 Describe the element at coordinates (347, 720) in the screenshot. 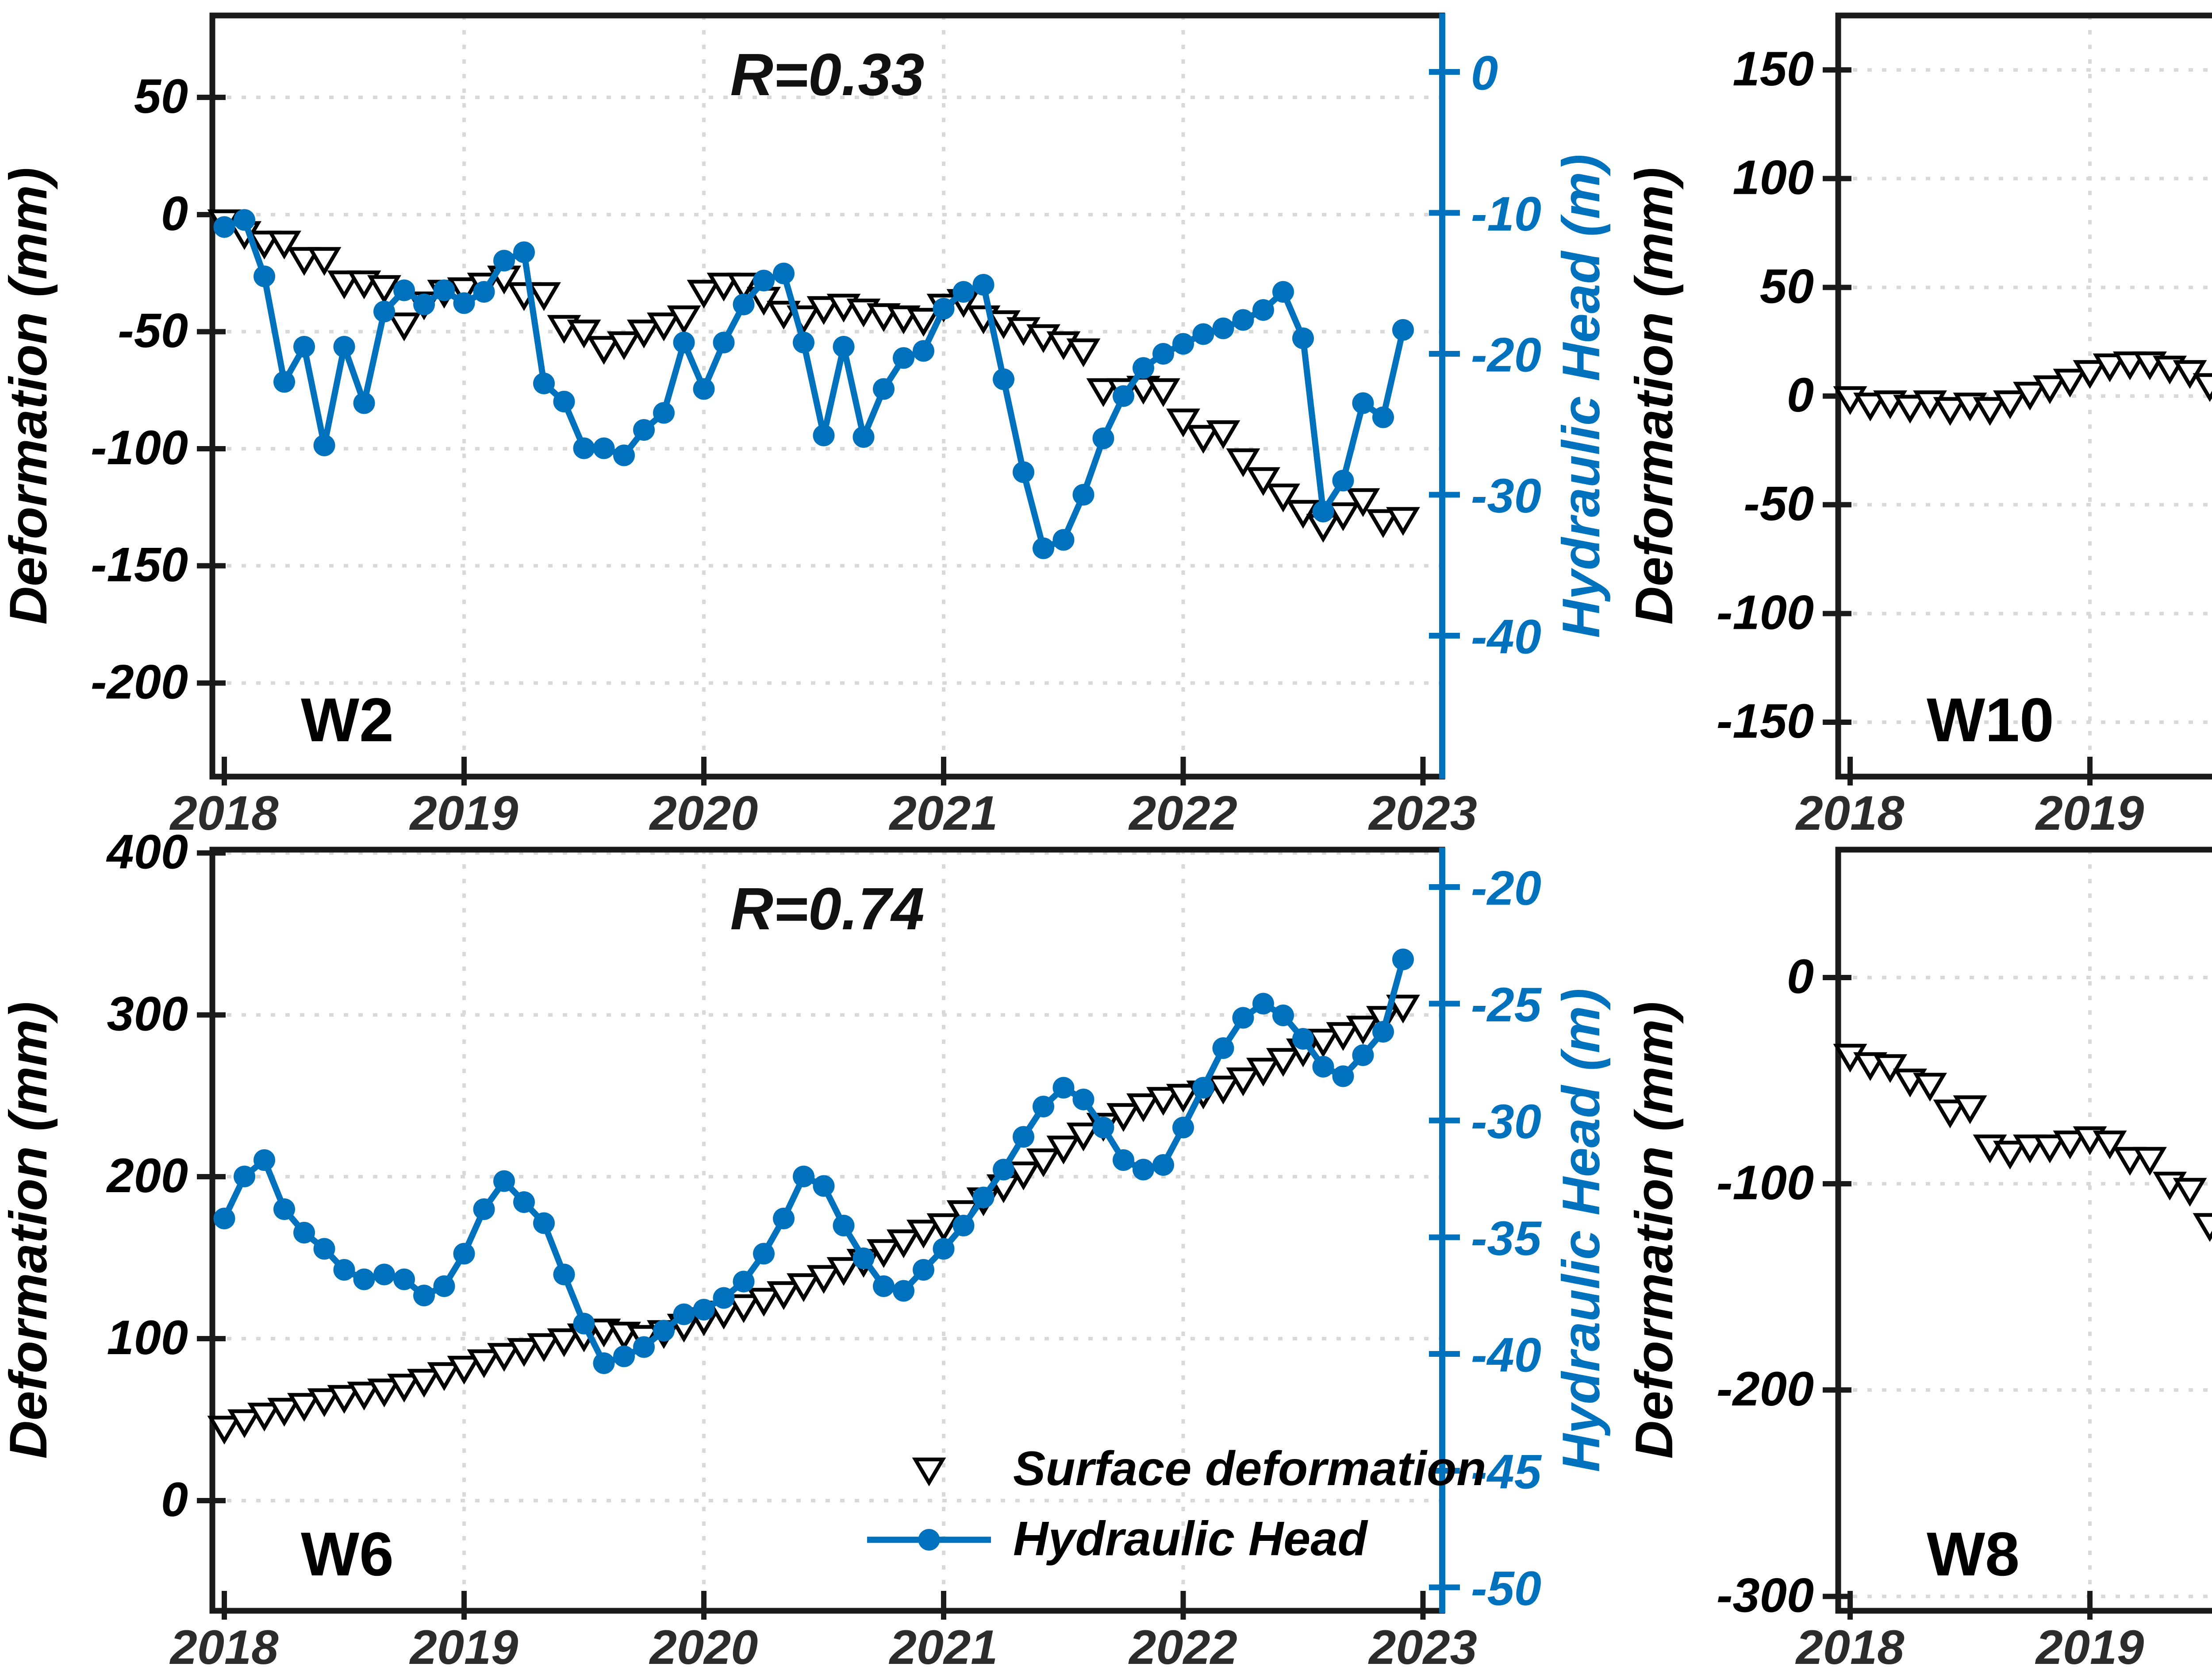

I see `well-label: W2` at that location.